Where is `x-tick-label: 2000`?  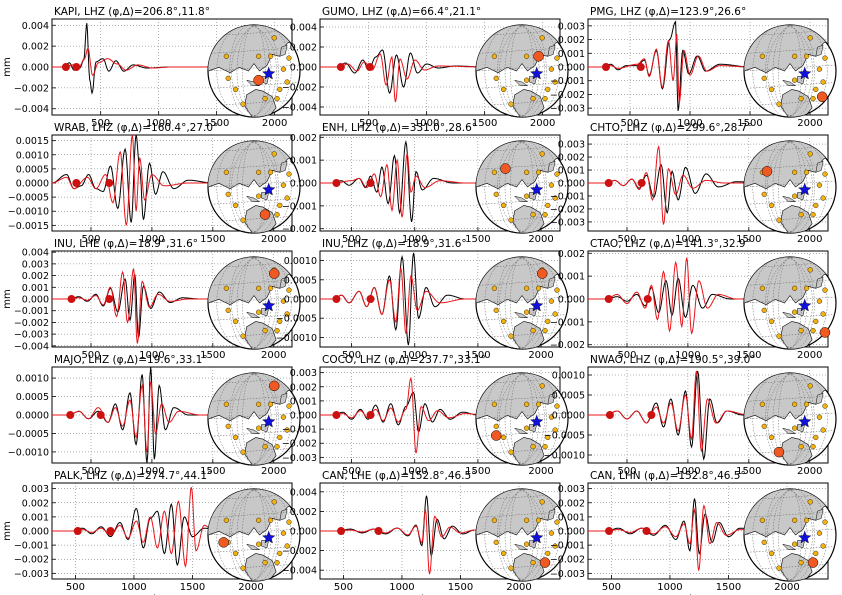 x-tick-label: 2000 is located at coordinates (540, 471).